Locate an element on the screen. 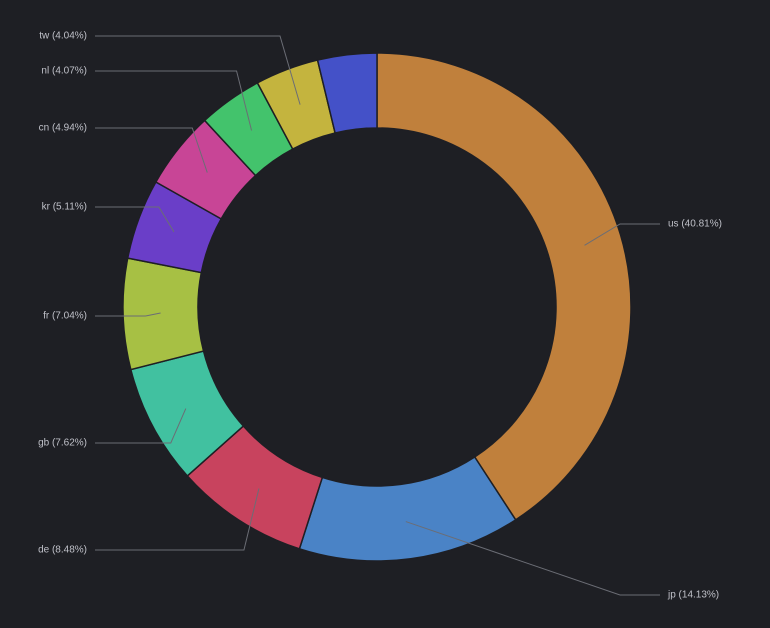 This screenshot has height=628, width=770. slice-label: jp (14.13%) is located at coordinates (693, 595).